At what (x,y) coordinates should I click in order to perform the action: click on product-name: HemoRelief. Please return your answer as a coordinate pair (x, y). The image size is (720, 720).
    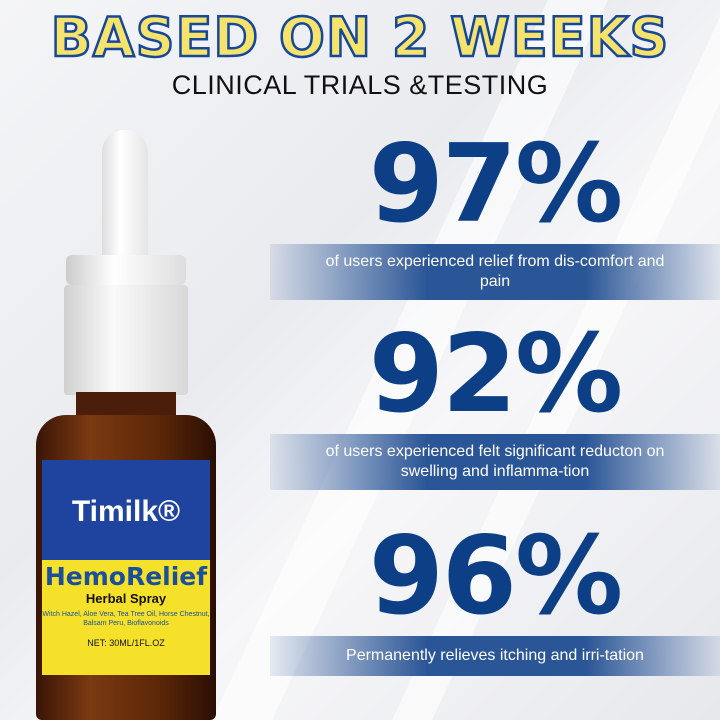
    Looking at the image, I should click on (126, 576).